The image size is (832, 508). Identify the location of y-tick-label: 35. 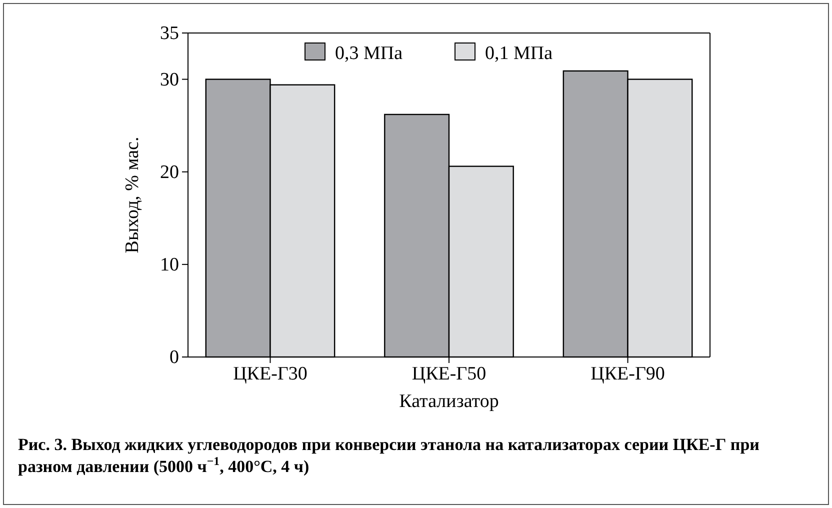
(169, 33).